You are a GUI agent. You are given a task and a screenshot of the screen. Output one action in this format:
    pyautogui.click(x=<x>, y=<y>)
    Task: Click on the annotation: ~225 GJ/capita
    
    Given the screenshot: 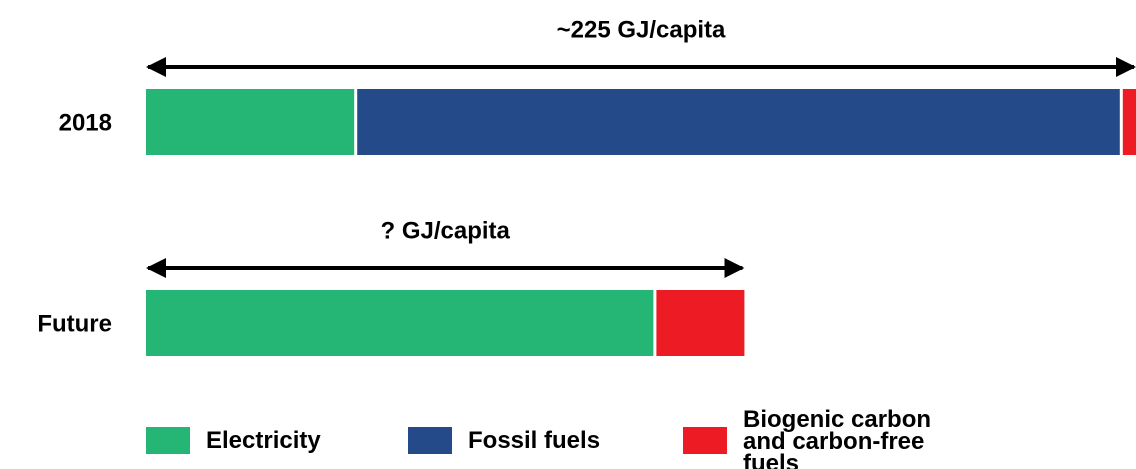 What is the action you would take?
    pyautogui.click(x=641, y=29)
    